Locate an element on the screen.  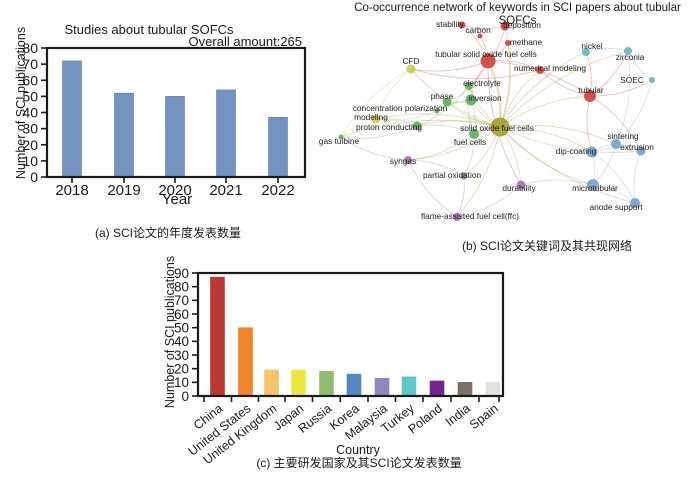
y-tick-label: 10 is located at coordinates (30, 161).